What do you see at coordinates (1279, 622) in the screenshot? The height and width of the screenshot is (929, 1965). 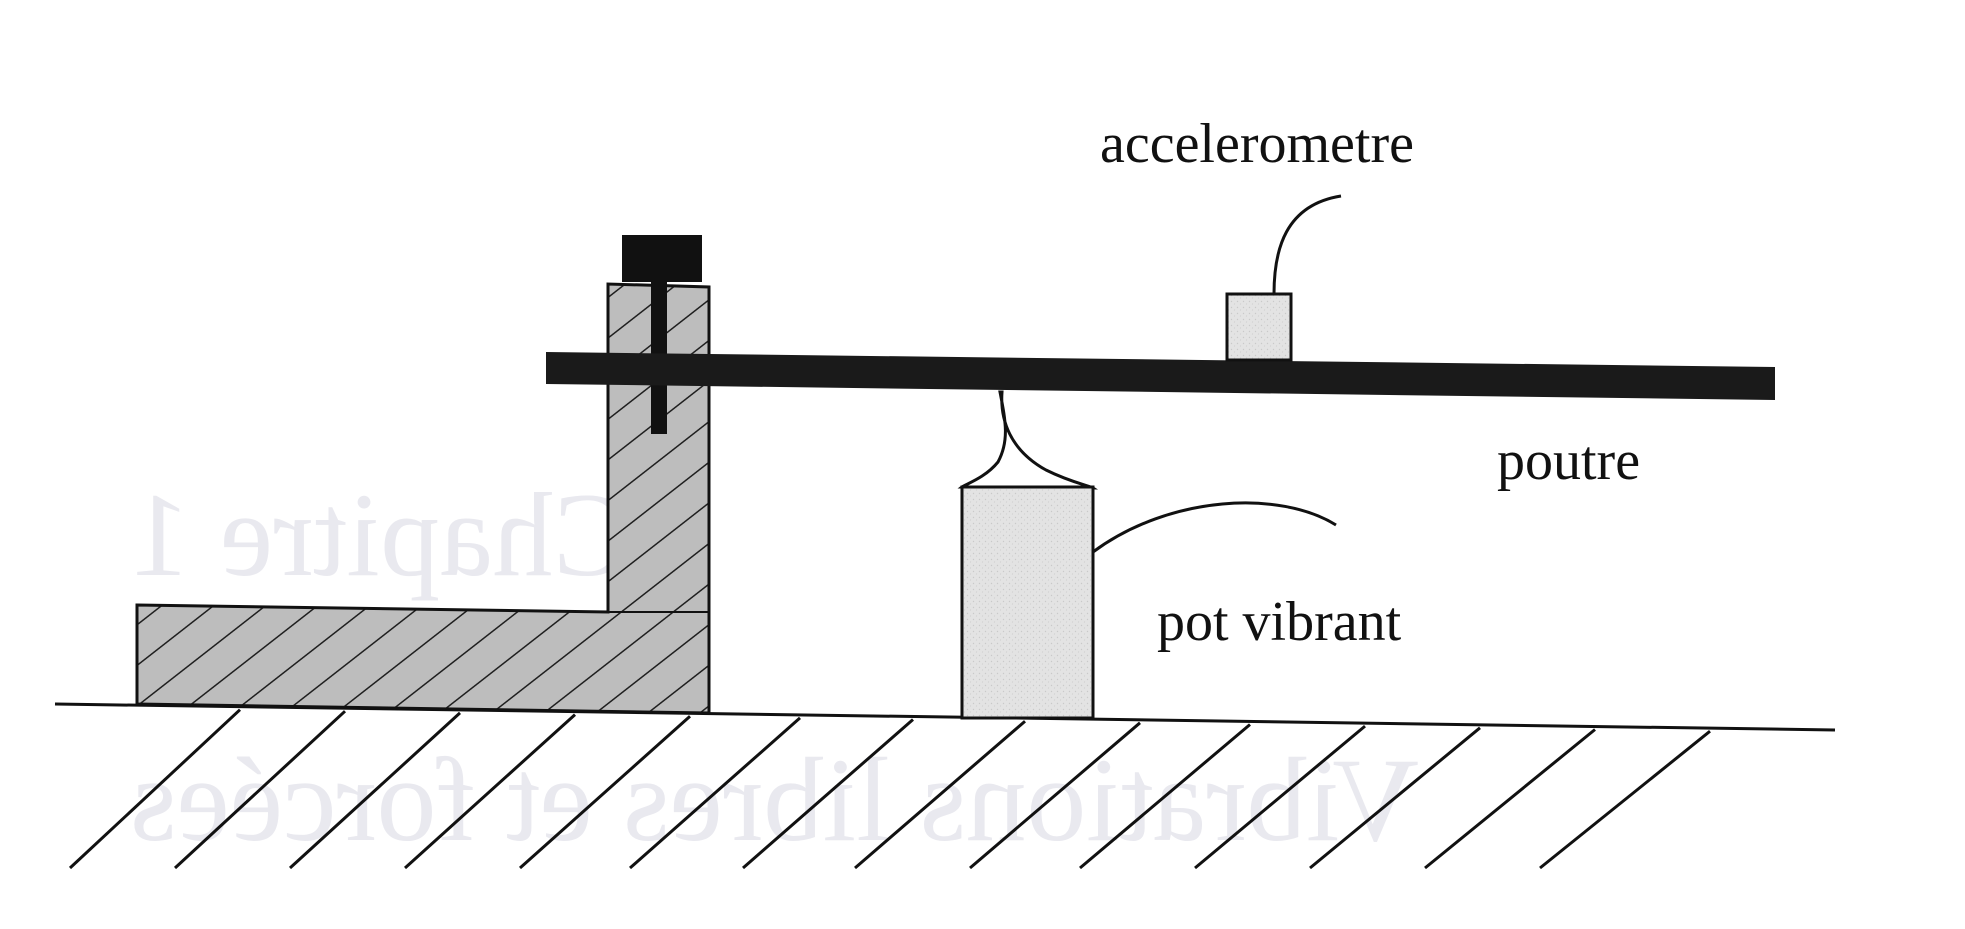 I see `pot-vibrant-label: pot vibrant` at bounding box center [1279, 622].